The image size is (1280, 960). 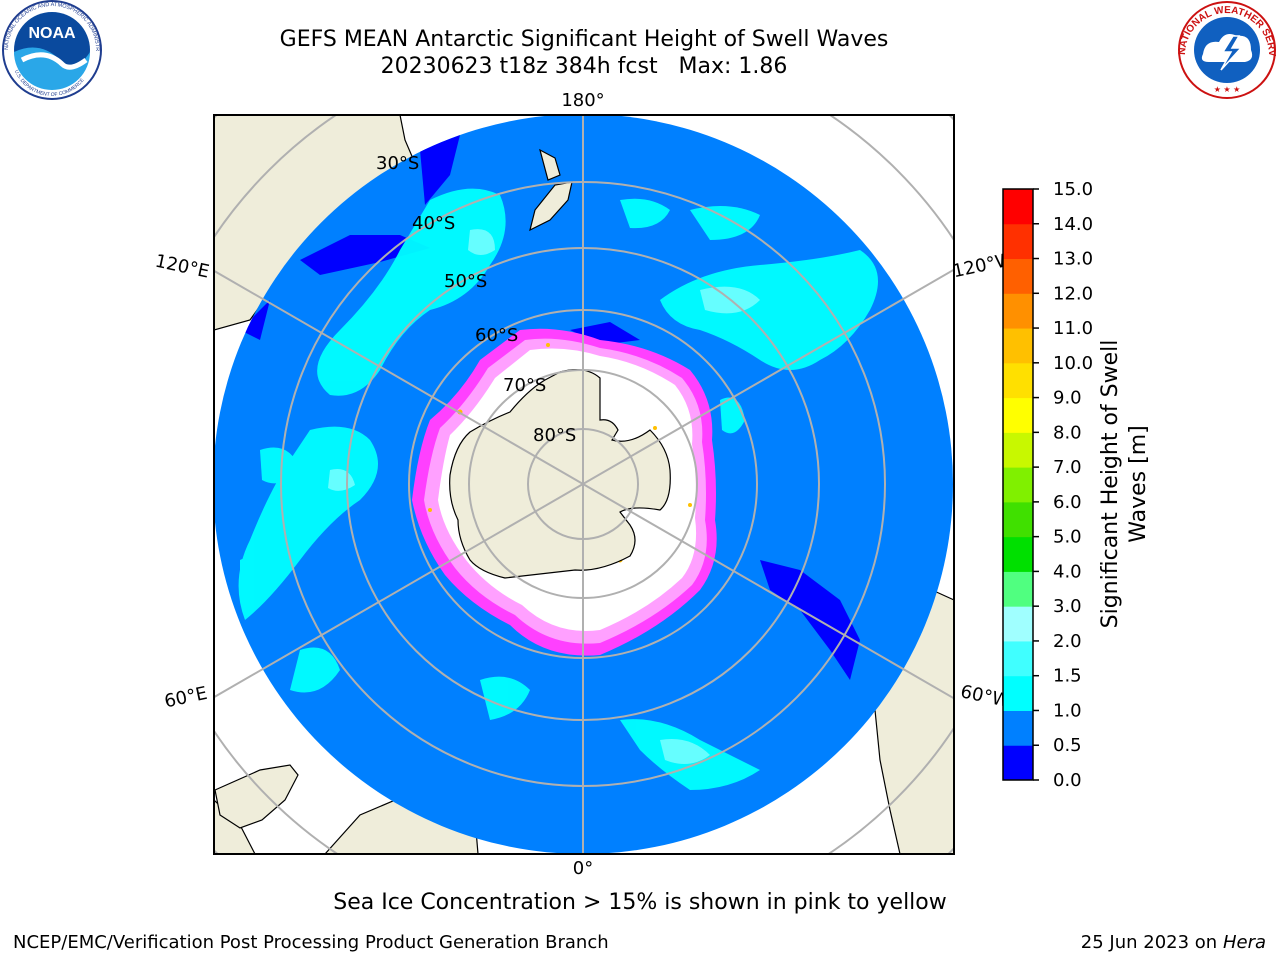 I want to click on antarctica-landmass, so click(x=560, y=473).